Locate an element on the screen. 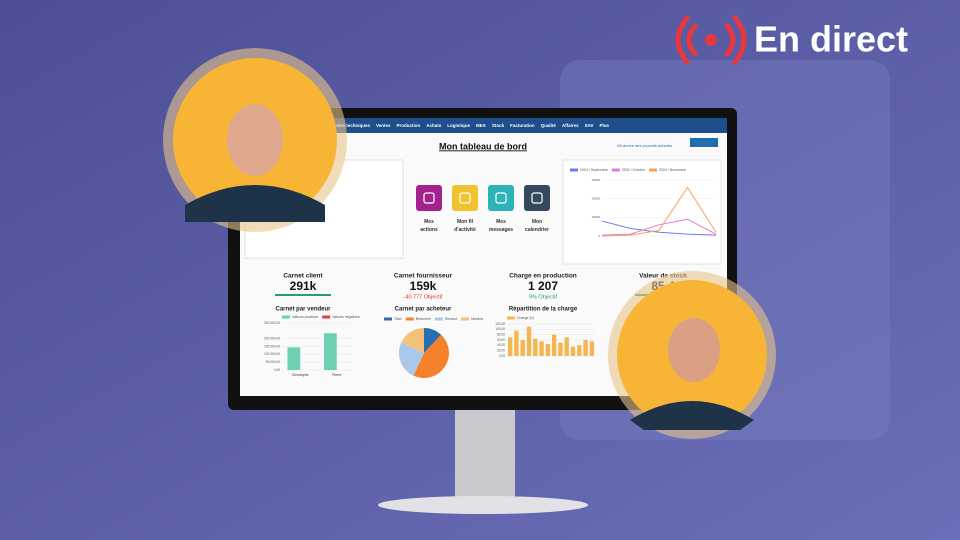  y-tick-label: 50 000,00 is located at coordinates (273, 362).